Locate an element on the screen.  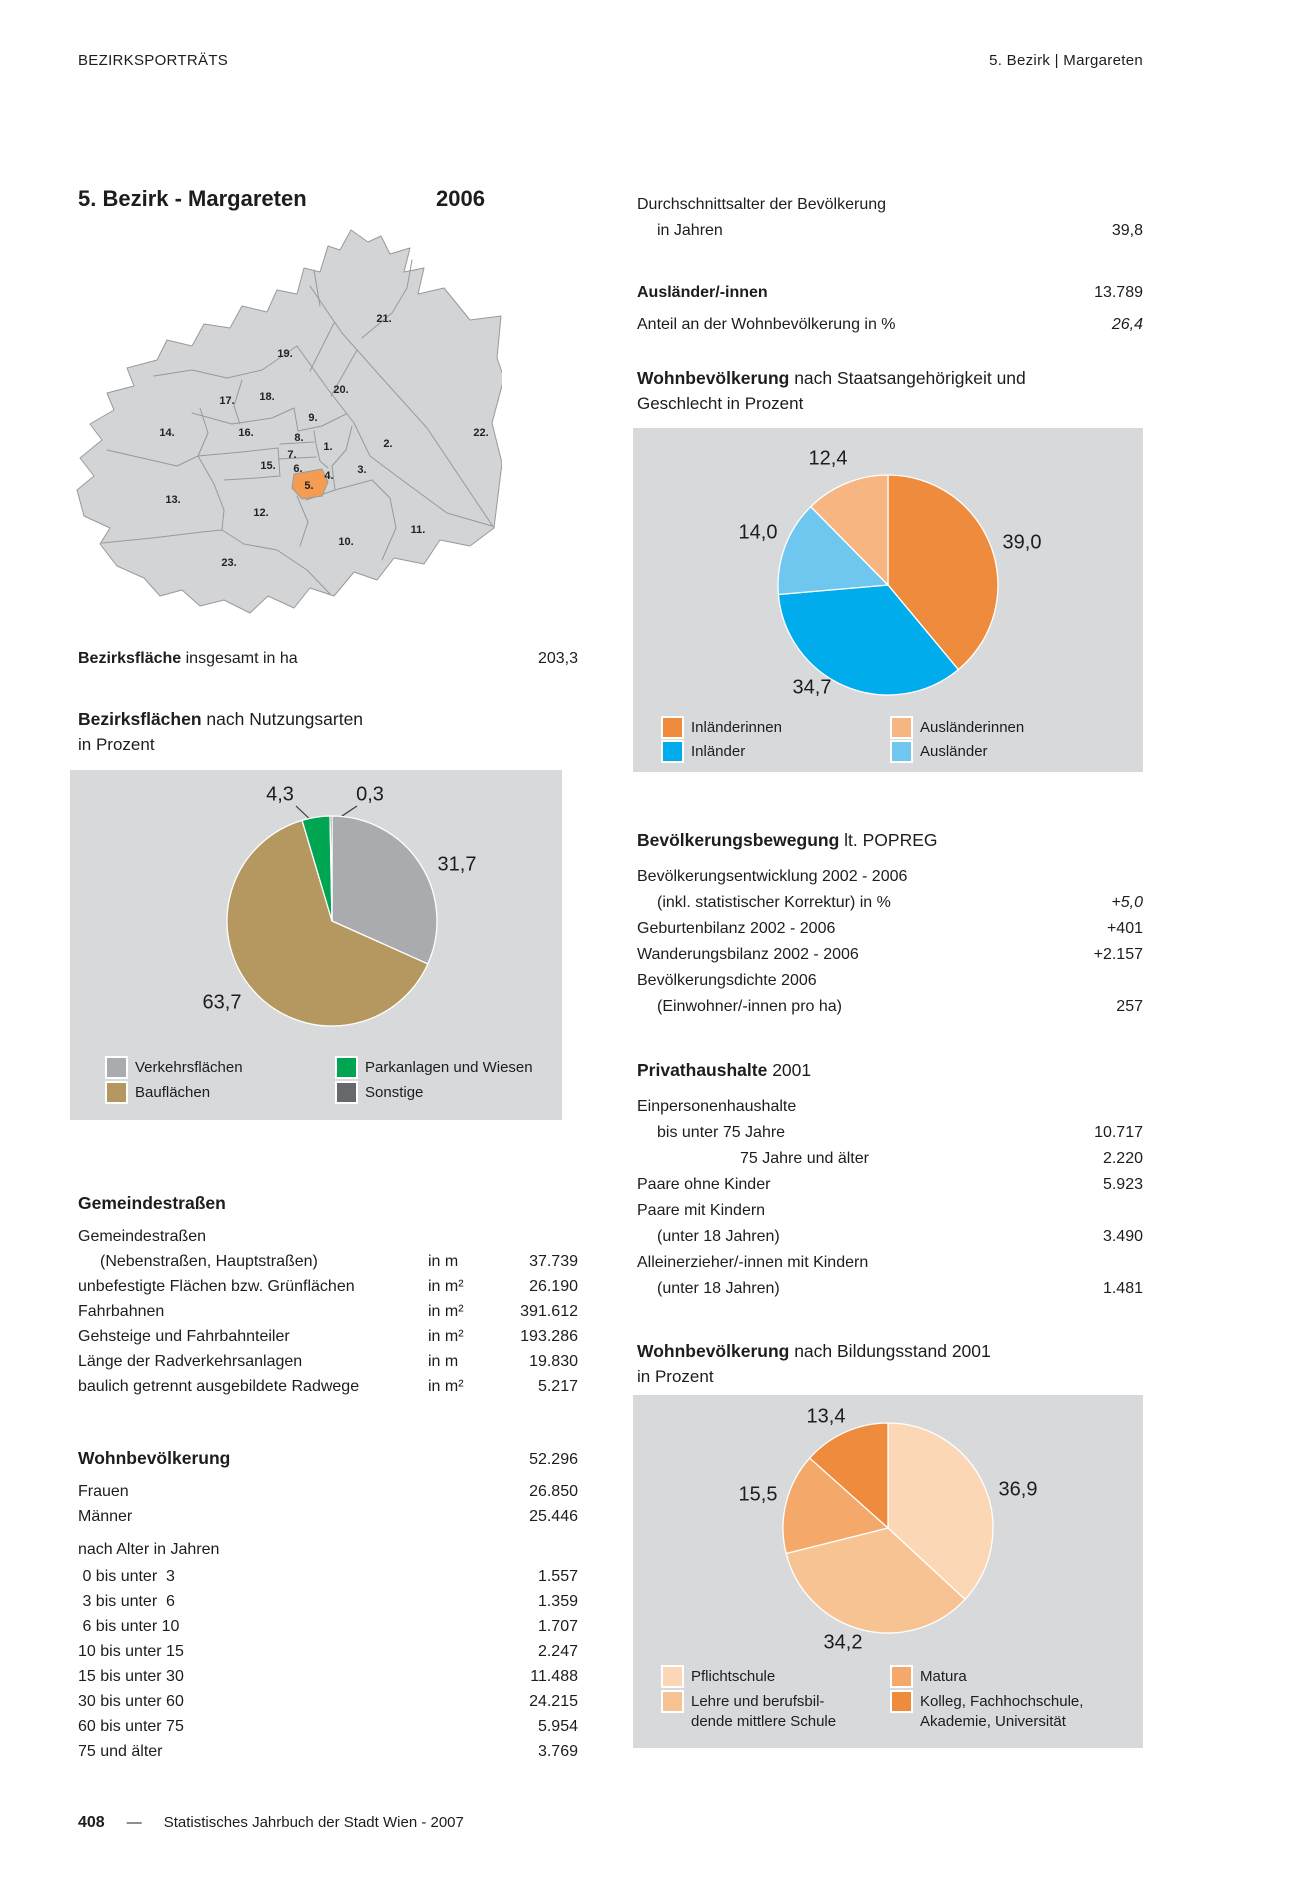
foreigners-share-label: Anteil an der Wohnbevölkerung in % is located at coordinates (766, 324).